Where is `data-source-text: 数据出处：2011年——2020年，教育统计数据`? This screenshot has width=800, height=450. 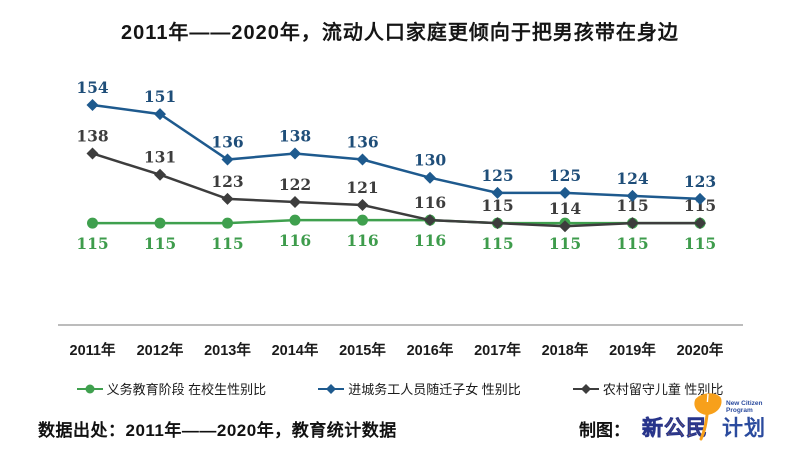
data-source-text: 数据出处：2011年——2020年，教育统计数据 is located at coordinates (217, 430).